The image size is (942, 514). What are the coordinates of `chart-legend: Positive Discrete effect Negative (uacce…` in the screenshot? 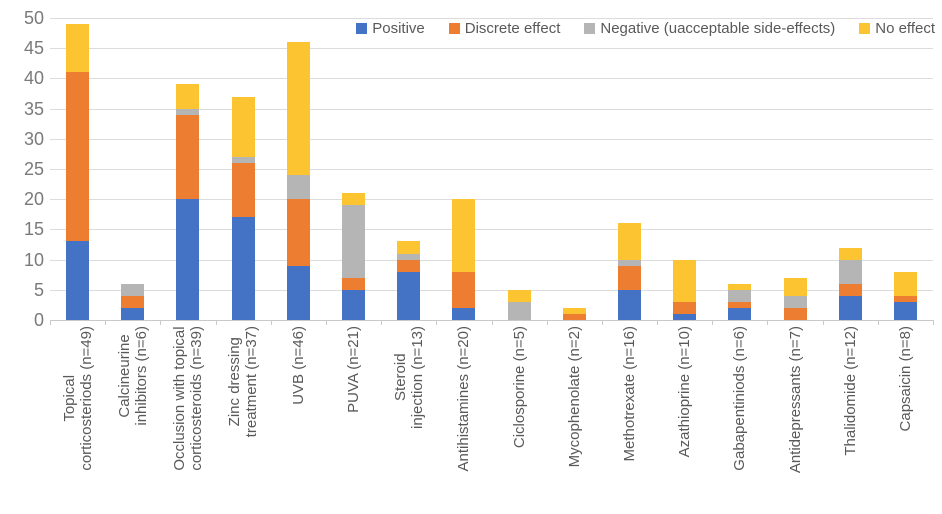 It's located at (492, 28).